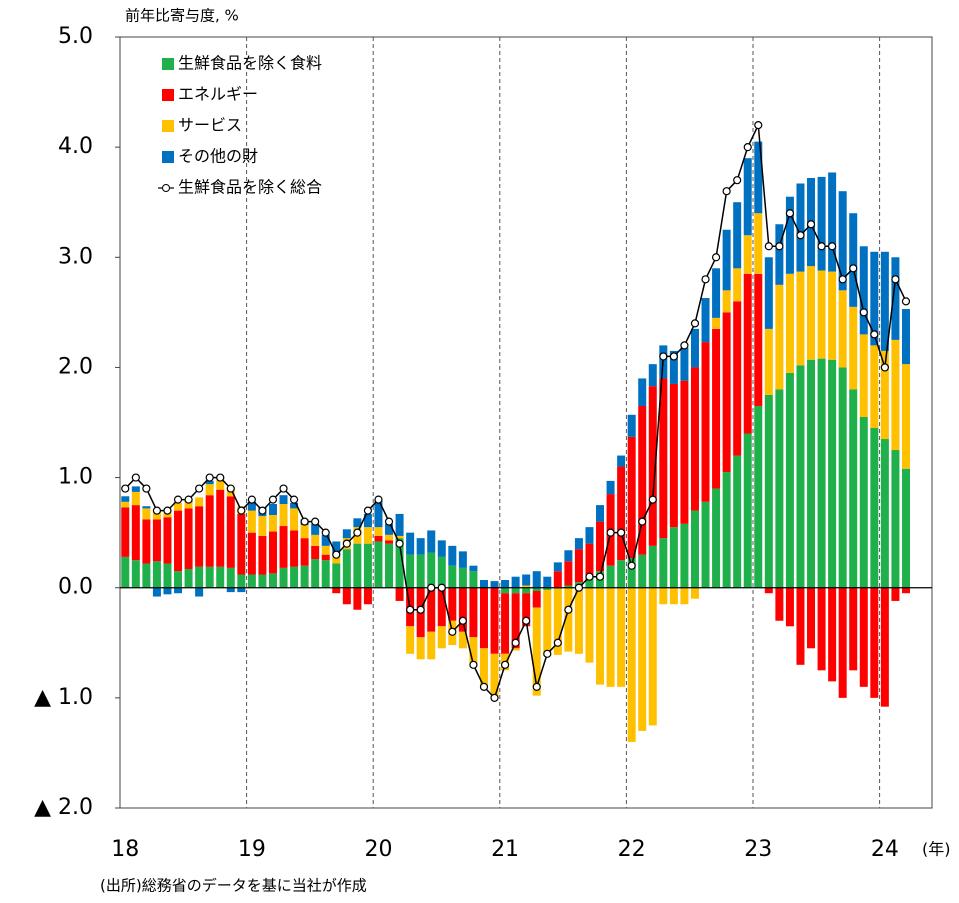  I want to click on x-tick-label: 22, so click(632, 849).